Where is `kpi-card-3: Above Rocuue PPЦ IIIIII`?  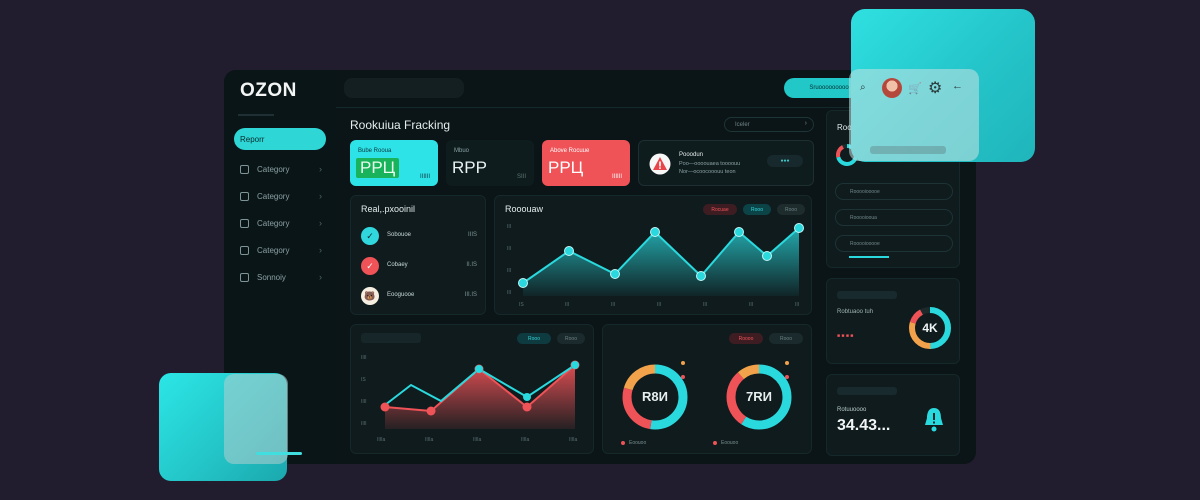
kpi-card-3: Above Rocuue PPЦ IIIIII is located at coordinates (586, 163).